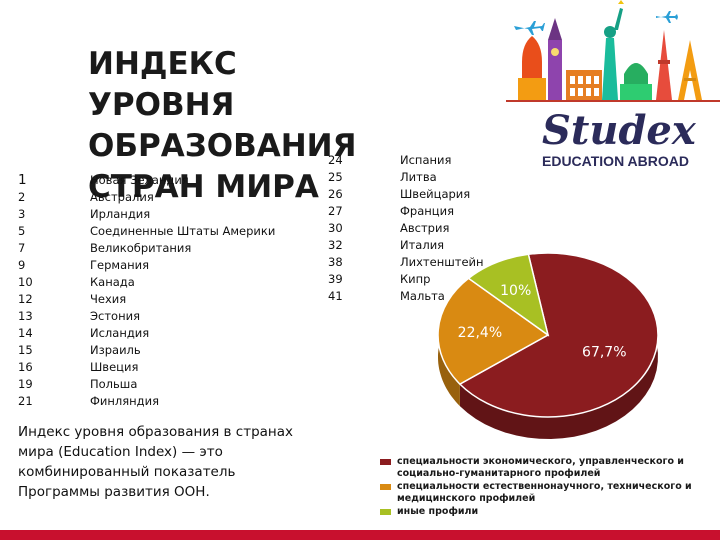 The width and height of the screenshot is (720, 540). What do you see at coordinates (112, 282) in the screenshot?
I see `country-name: Канада` at bounding box center [112, 282].